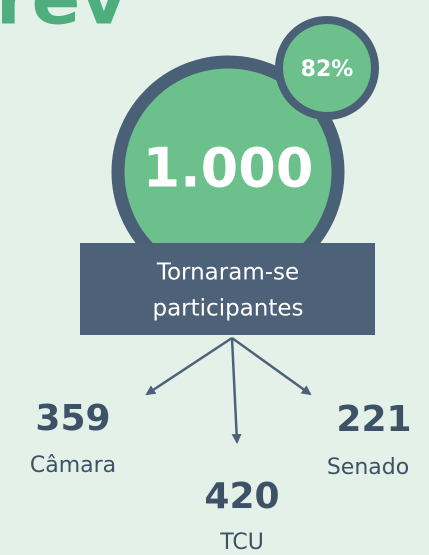 The width and height of the screenshot is (429, 555). What do you see at coordinates (72, 418) in the screenshot?
I see `branch-value: 359` at bounding box center [72, 418].